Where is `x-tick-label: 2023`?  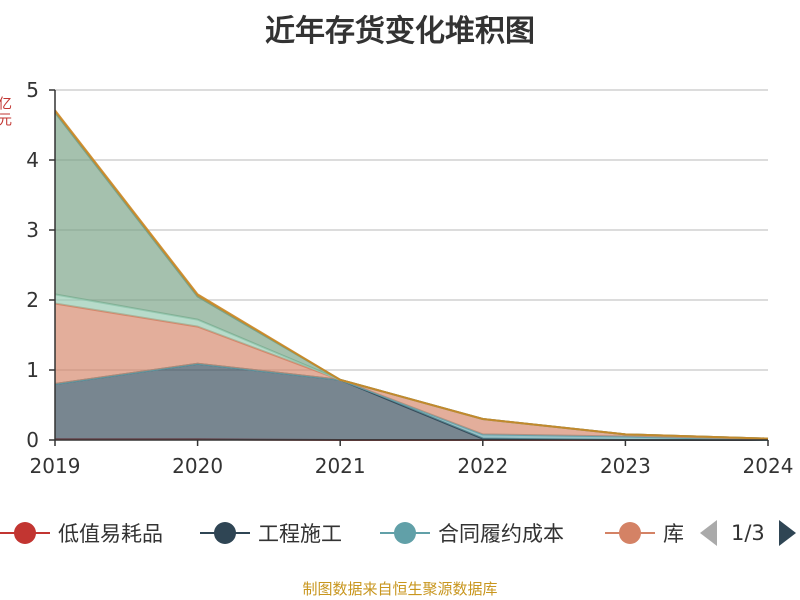
x-tick-label: 2023 is located at coordinates (625, 466).